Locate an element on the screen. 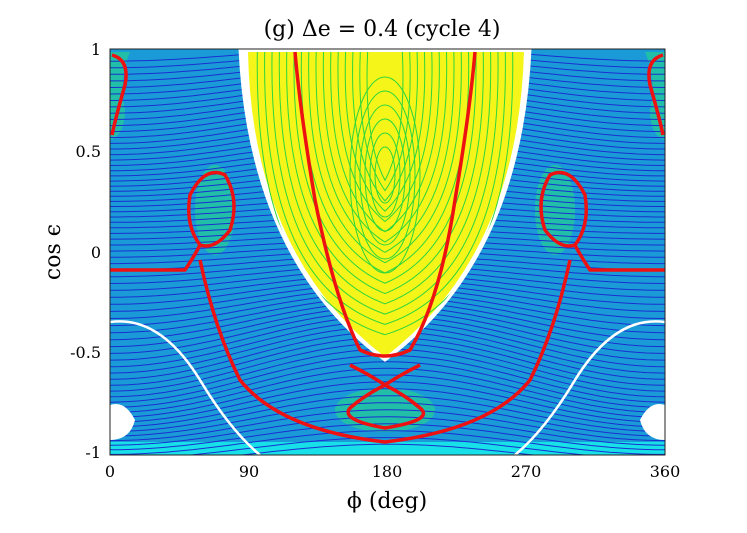 The height and width of the screenshot is (533, 747). forbidden-region-bottom-right is located at coordinates (652, 422).